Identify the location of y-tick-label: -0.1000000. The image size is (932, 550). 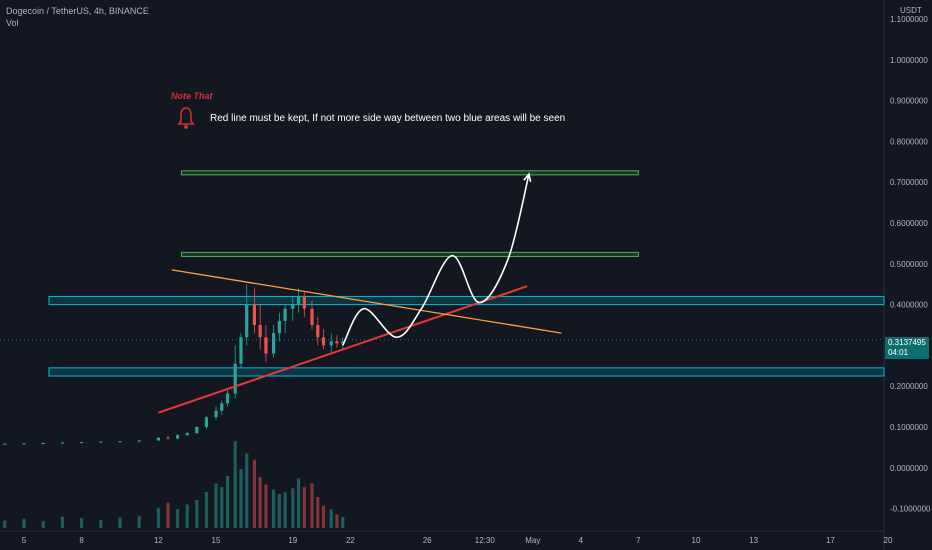
(910, 509).